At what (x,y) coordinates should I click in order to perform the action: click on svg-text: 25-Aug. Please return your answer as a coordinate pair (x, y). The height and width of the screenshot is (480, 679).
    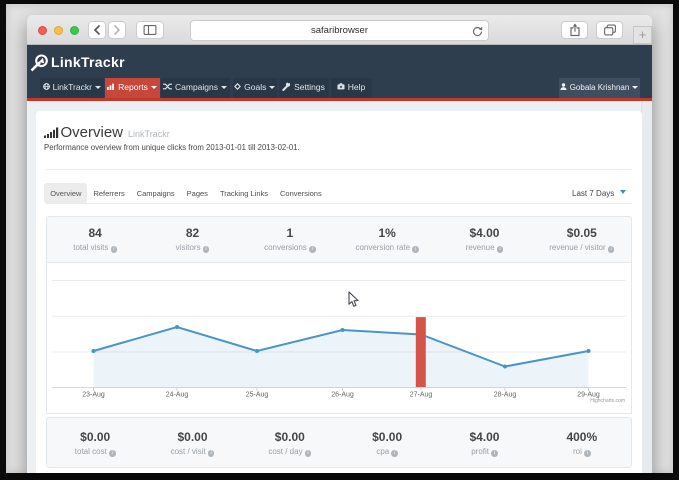
    Looking at the image, I should click on (256, 395).